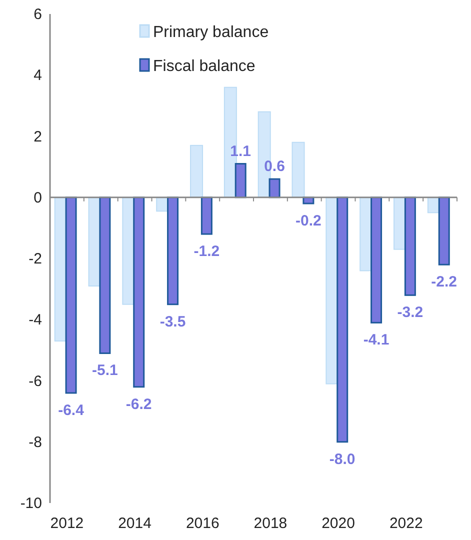 The height and width of the screenshot is (540, 471). What do you see at coordinates (406, 523) in the screenshot?
I see `x-tick-label: 2022` at bounding box center [406, 523].